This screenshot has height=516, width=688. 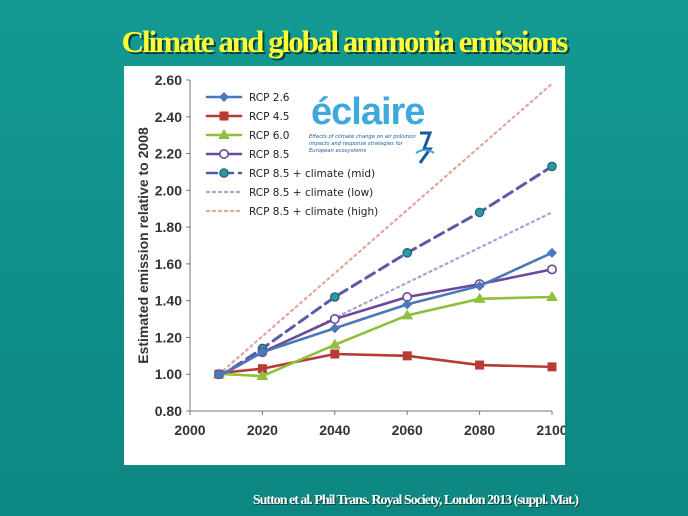 What do you see at coordinates (425, 147) in the screenshot?
I see `logo-mark-icon` at bounding box center [425, 147].